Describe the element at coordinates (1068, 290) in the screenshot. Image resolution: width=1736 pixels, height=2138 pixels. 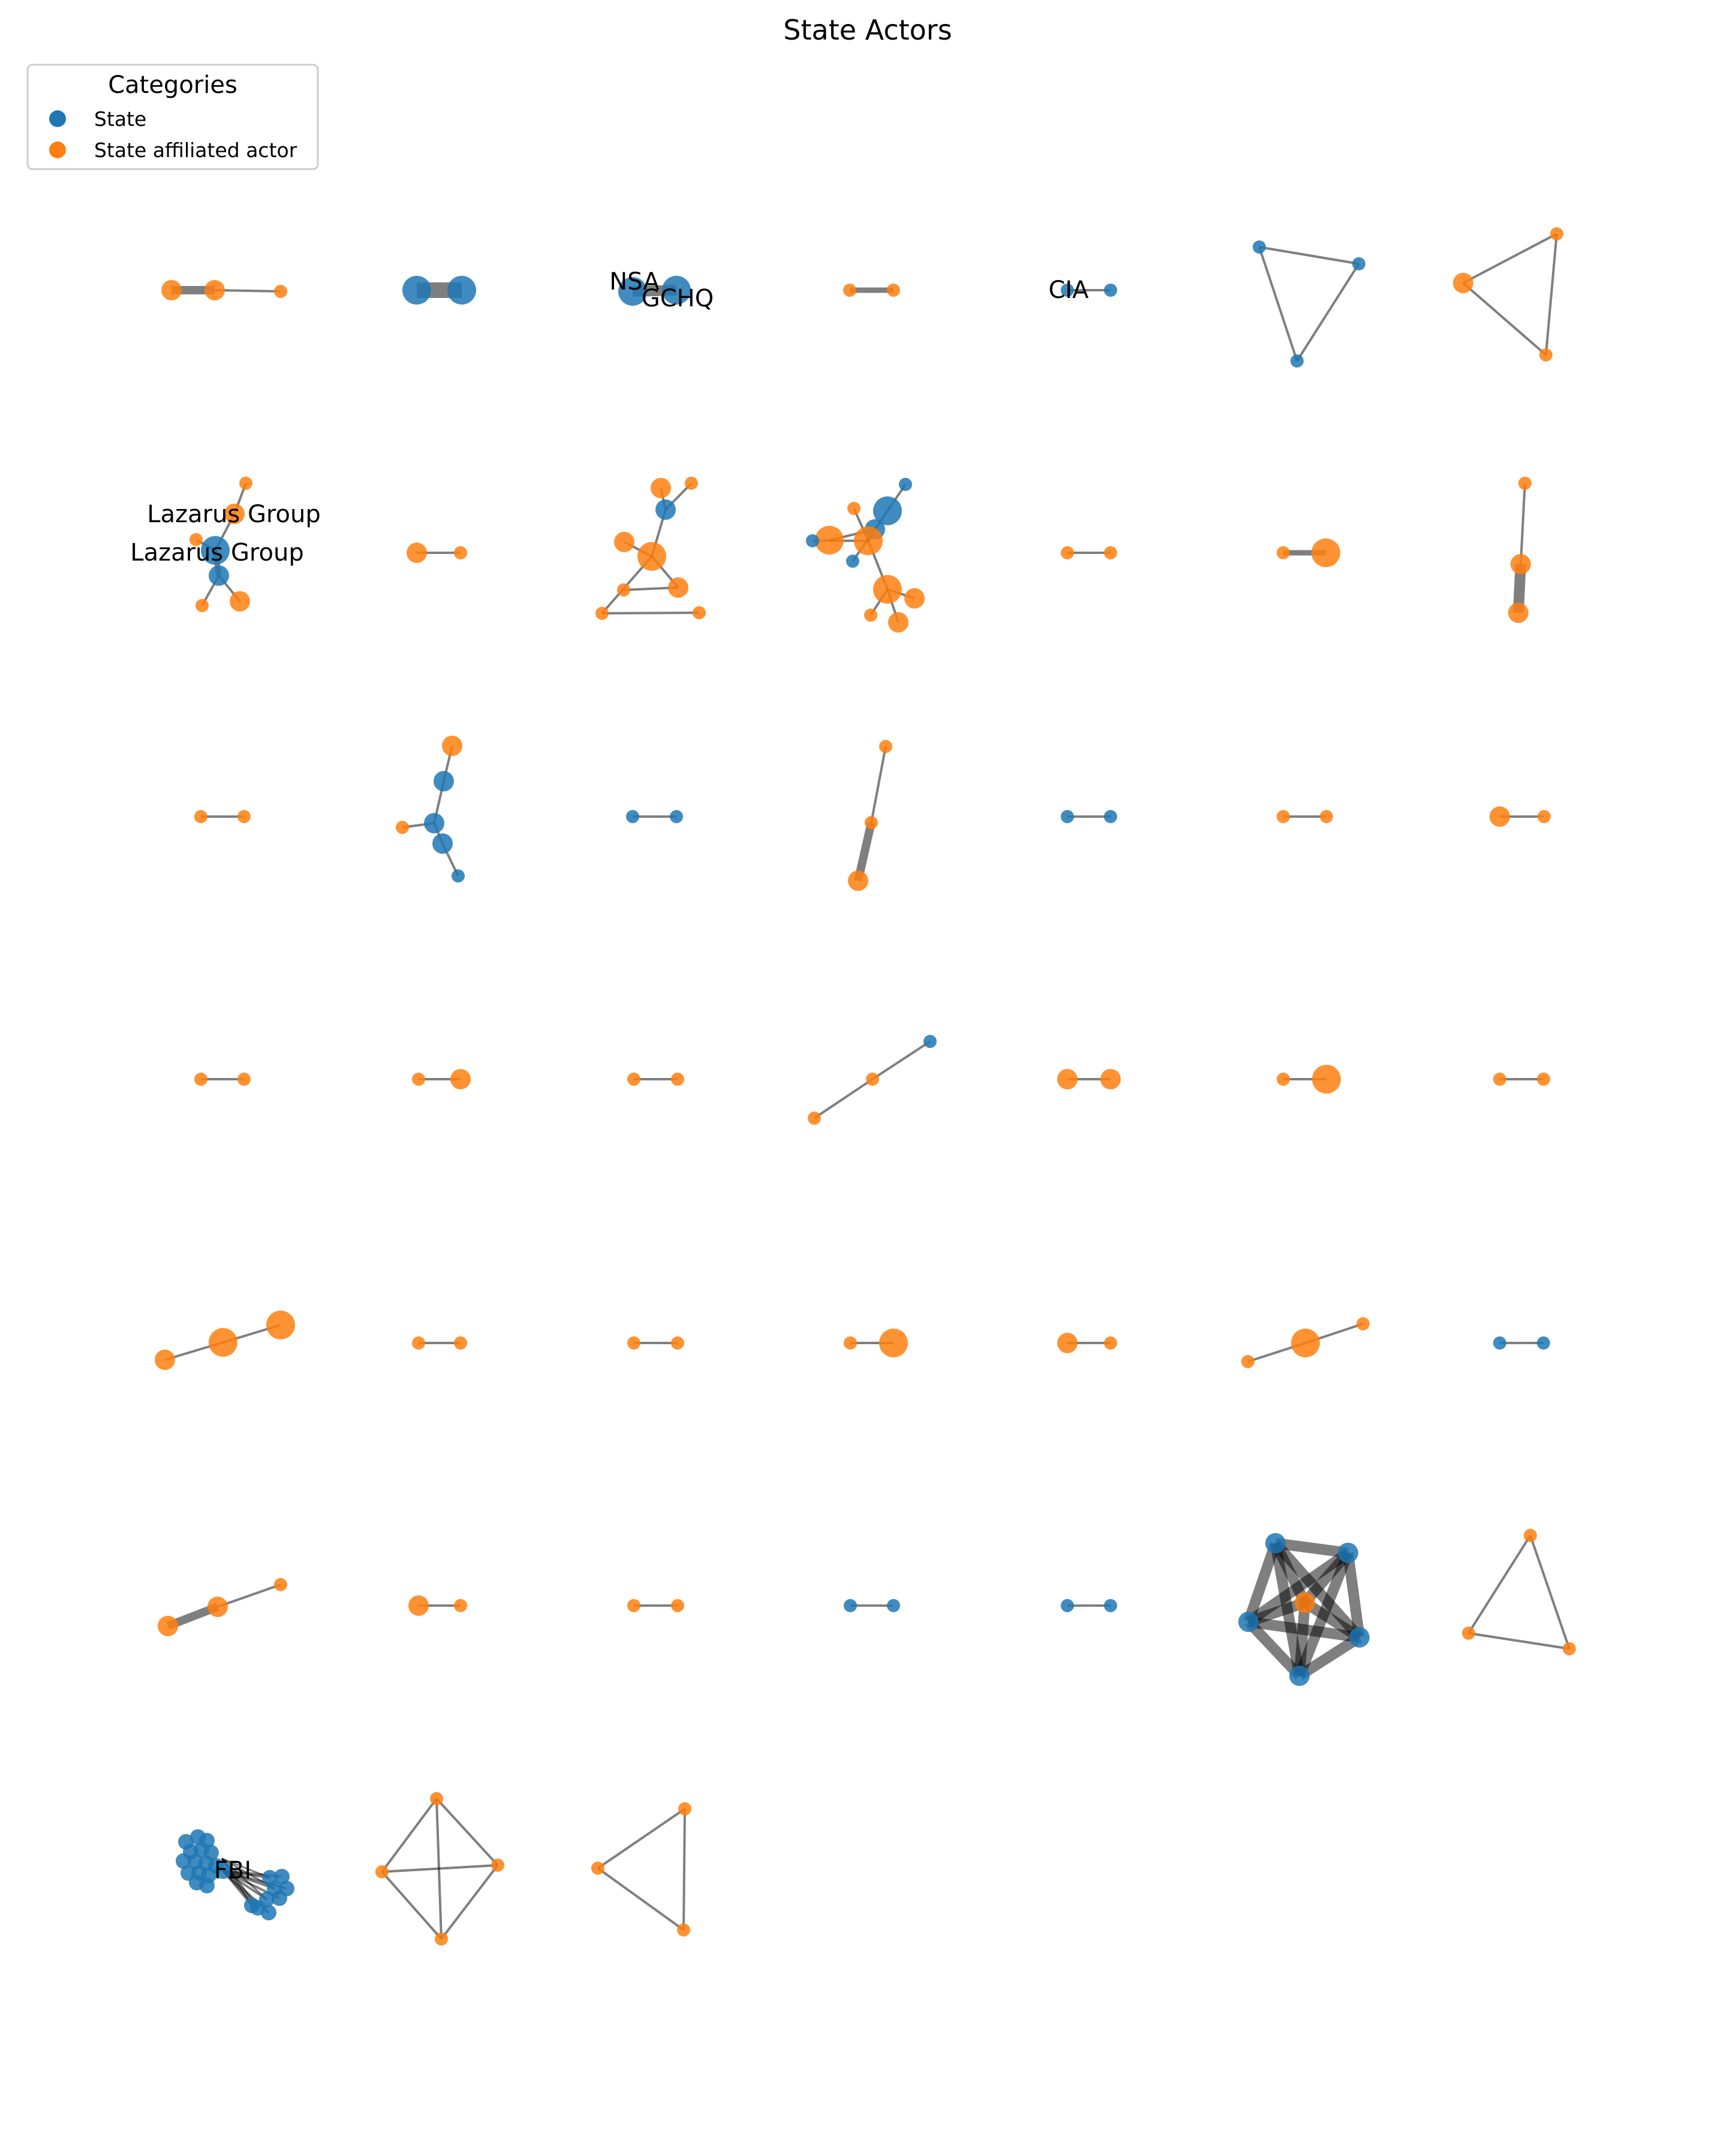
I see `node-label: CIA` at that location.